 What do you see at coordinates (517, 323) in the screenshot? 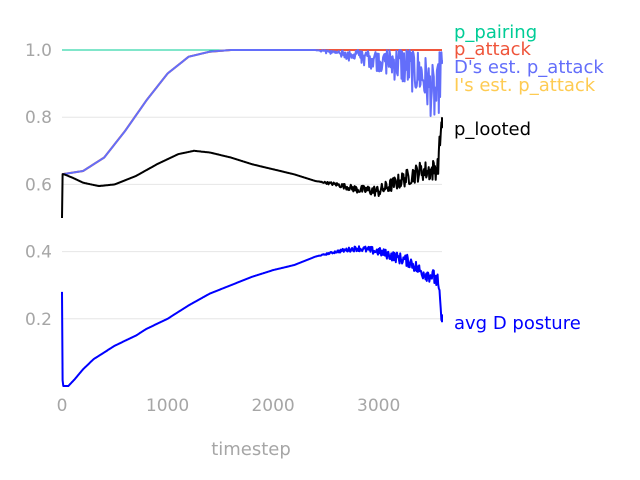
I see `series-label: avg D posture` at bounding box center [517, 323].